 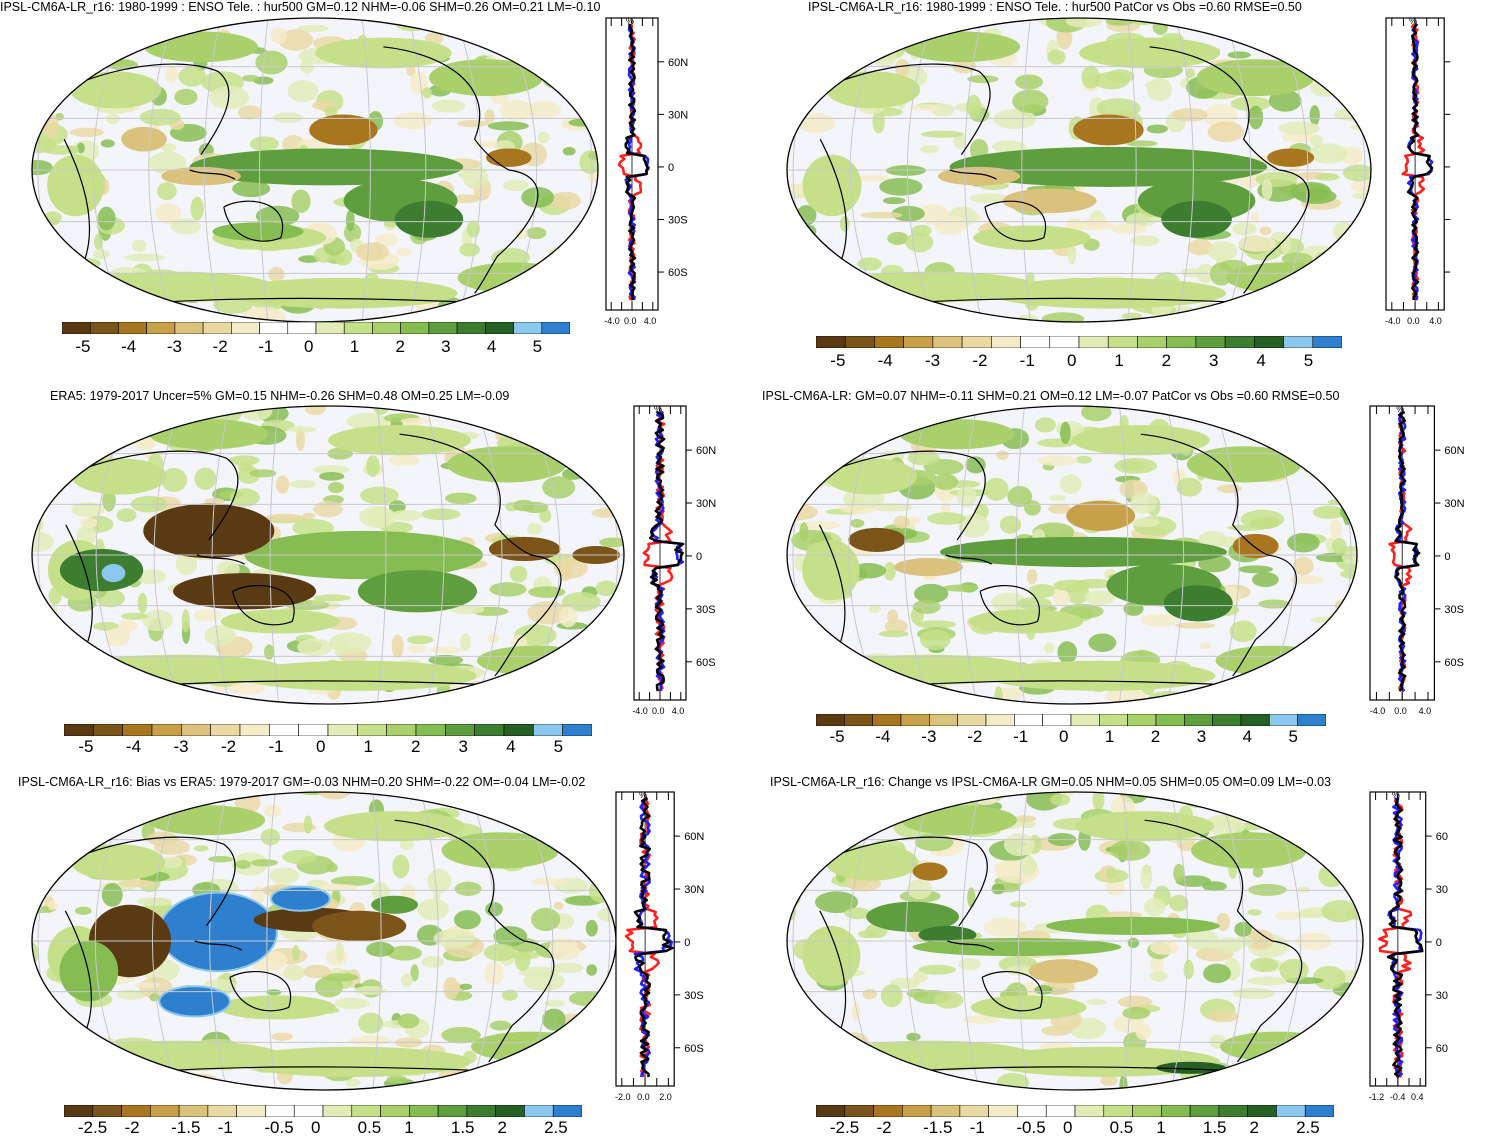 I want to click on profile-x-tick: -2.0, so click(x=623, y=1097).